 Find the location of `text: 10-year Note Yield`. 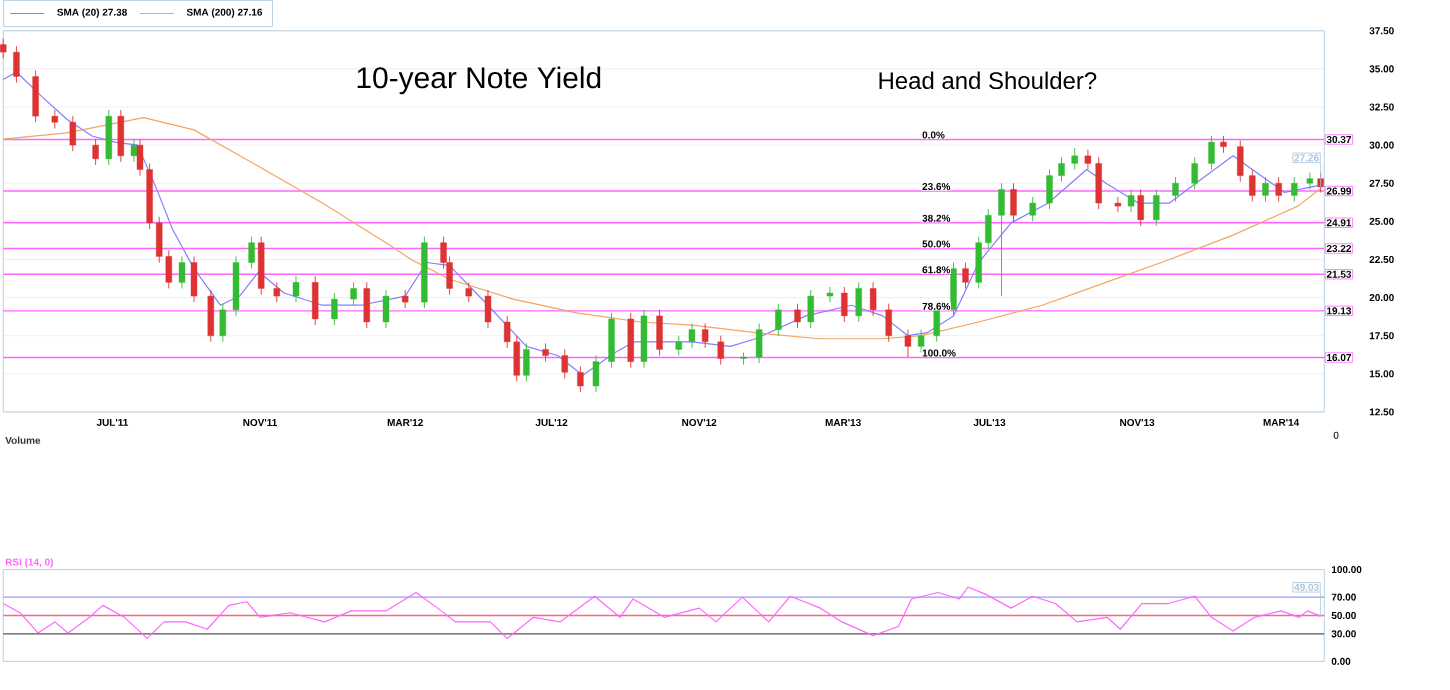

text: 10-year Note Yield is located at coordinates (479, 80).